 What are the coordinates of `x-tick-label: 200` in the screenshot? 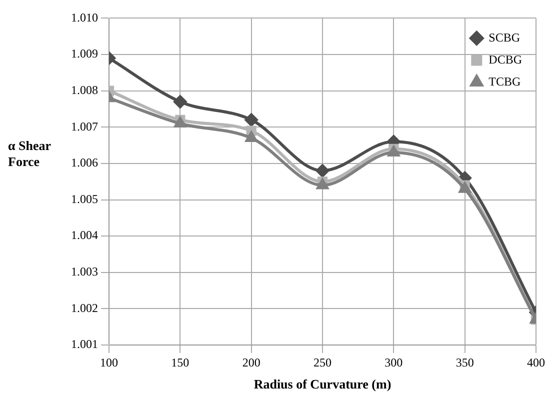 It's located at (251, 362).